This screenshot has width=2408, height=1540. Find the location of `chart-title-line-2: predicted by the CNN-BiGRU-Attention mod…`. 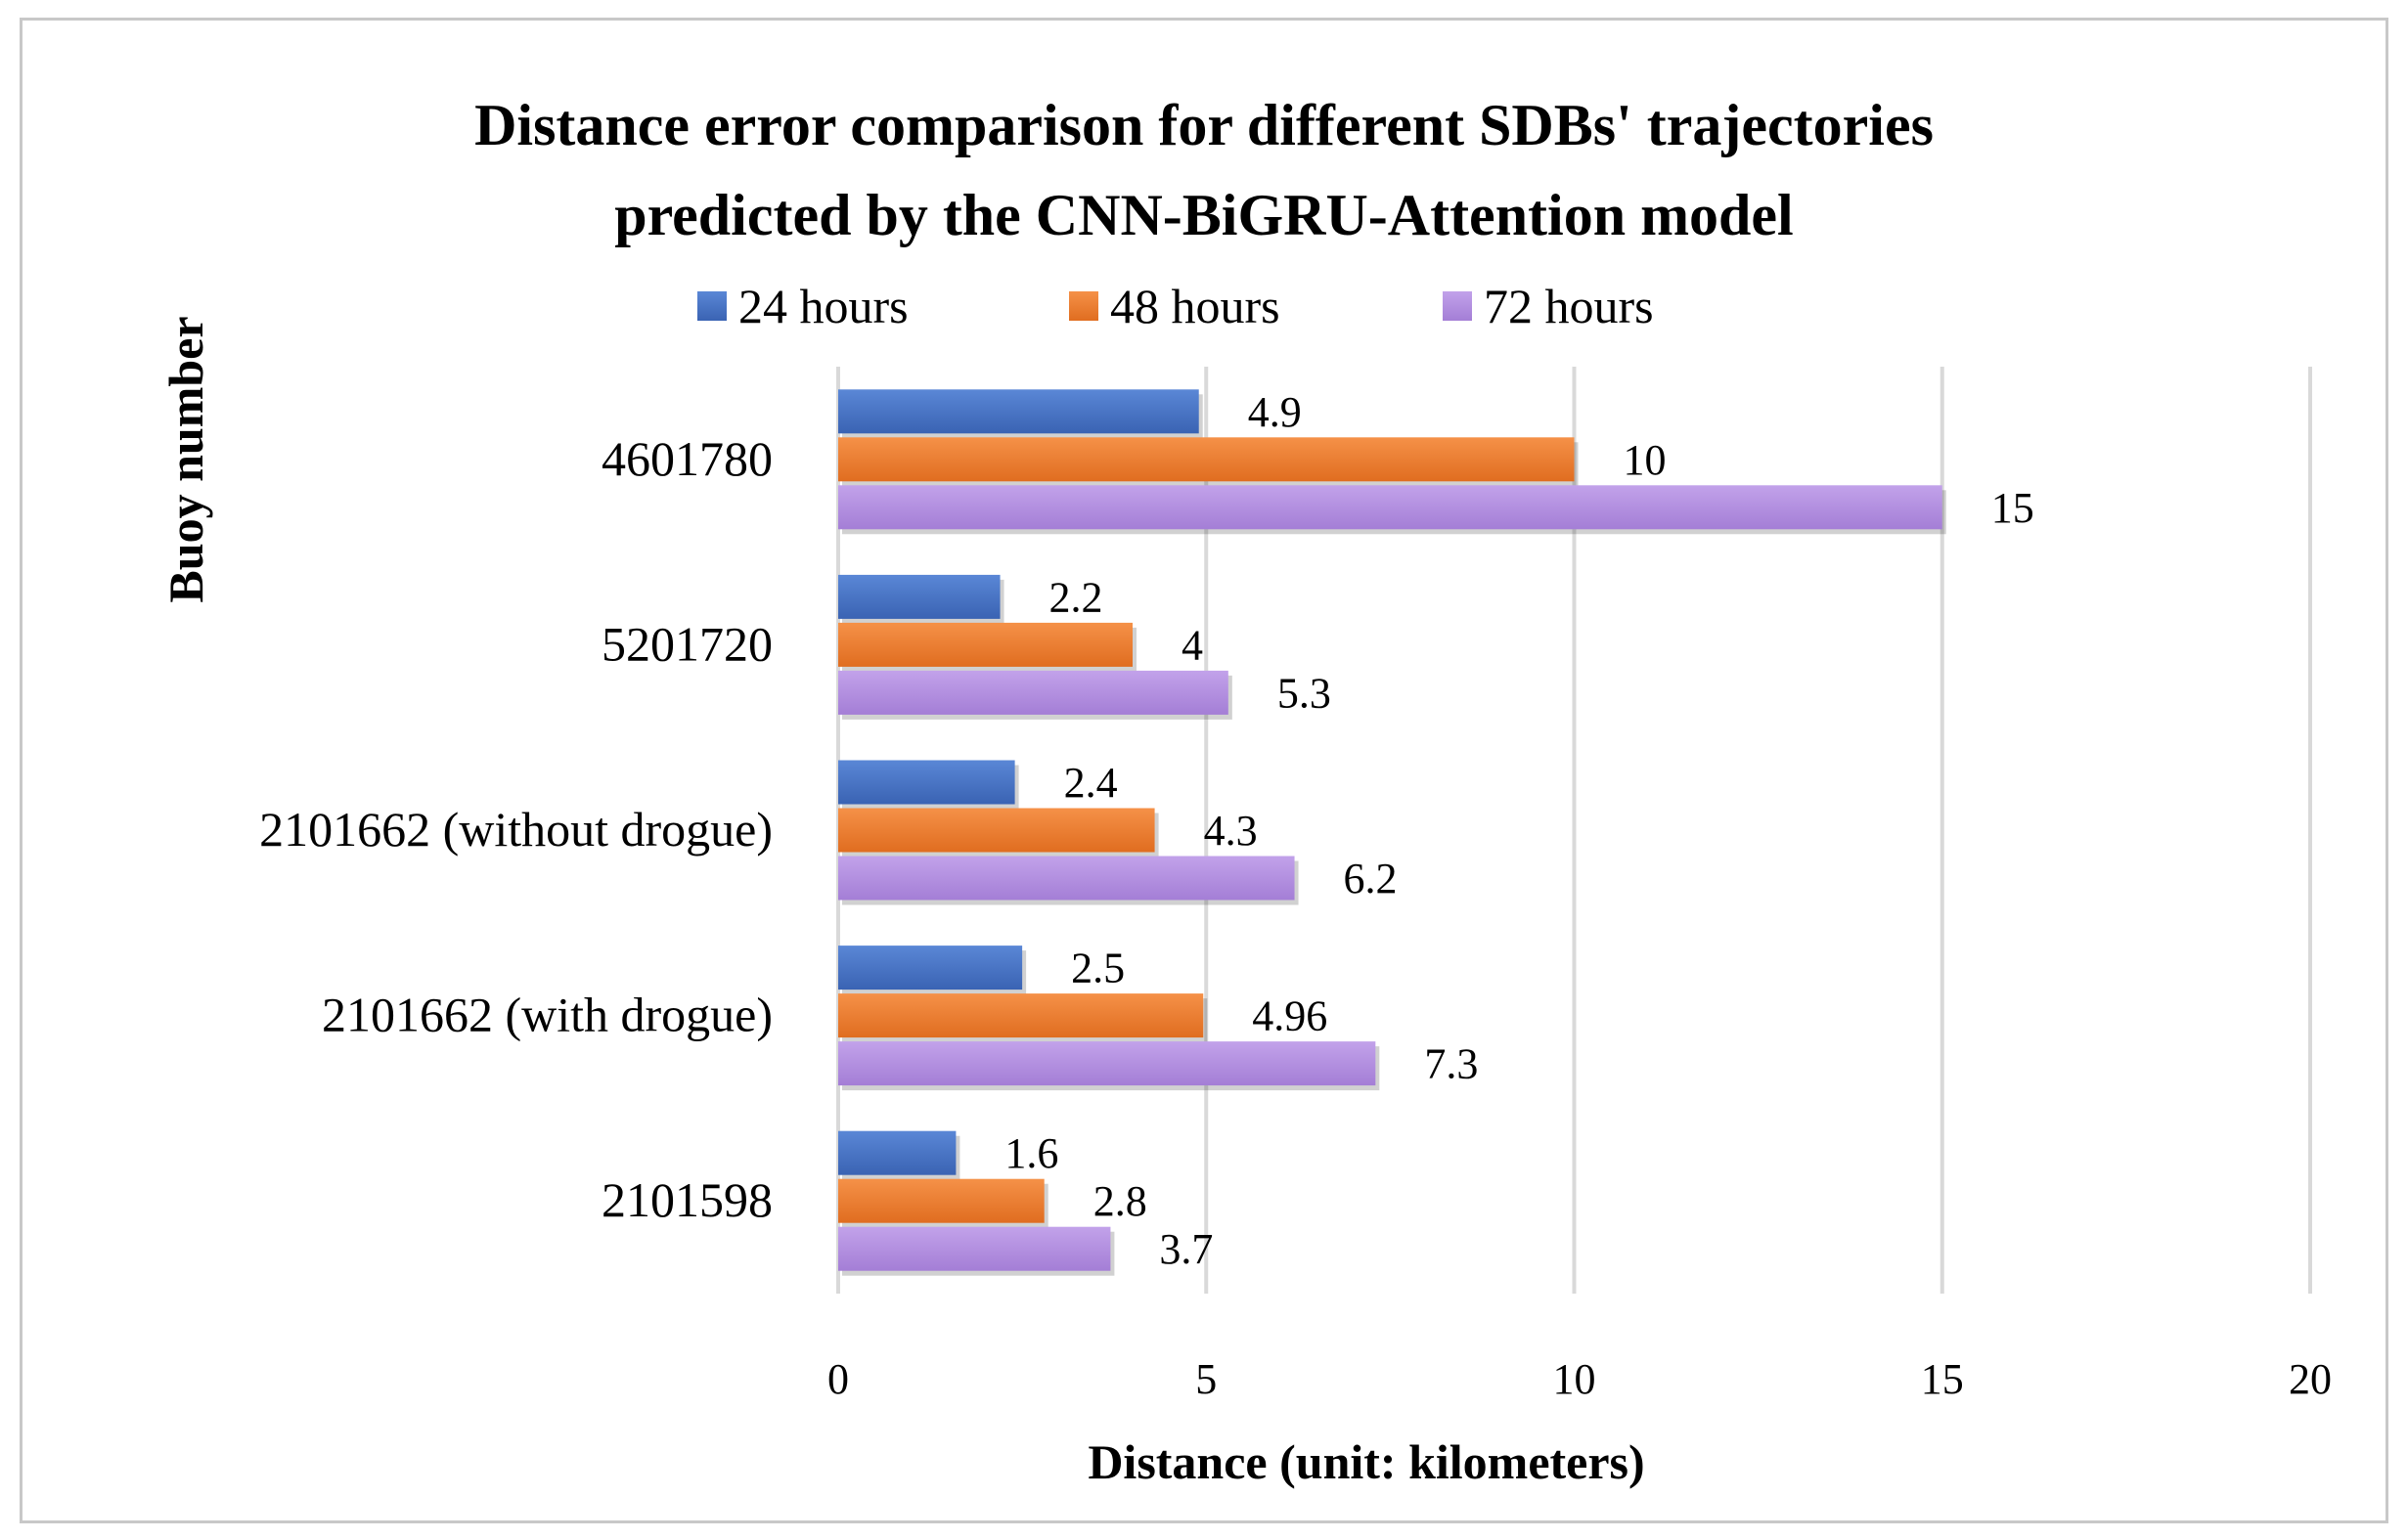

chart-title-line-2: predicted by the CNN-BiGRU-Attention mod… is located at coordinates (1203, 215).